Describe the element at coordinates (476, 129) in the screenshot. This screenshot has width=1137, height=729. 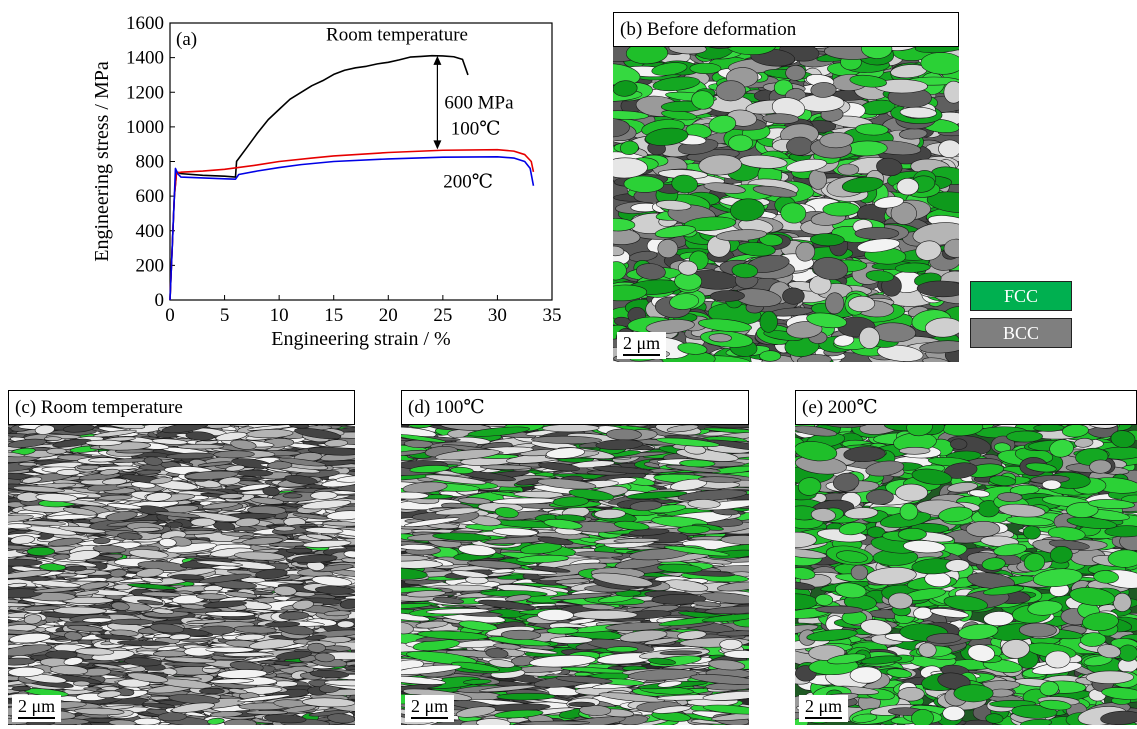
I see `series-label-1: 100℃` at that location.